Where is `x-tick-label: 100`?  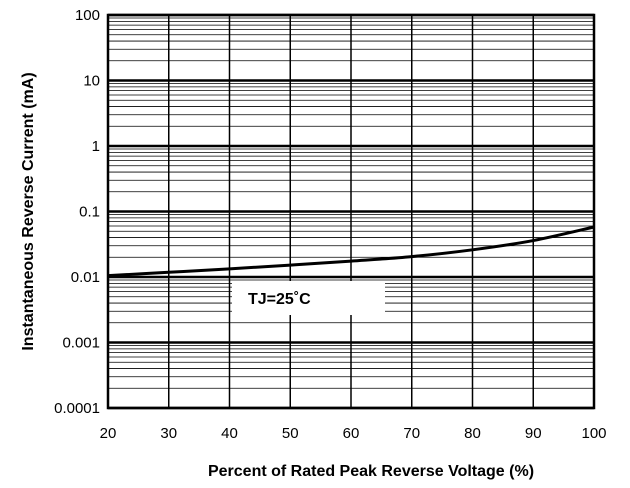
x-tick-label: 100 is located at coordinates (593, 433).